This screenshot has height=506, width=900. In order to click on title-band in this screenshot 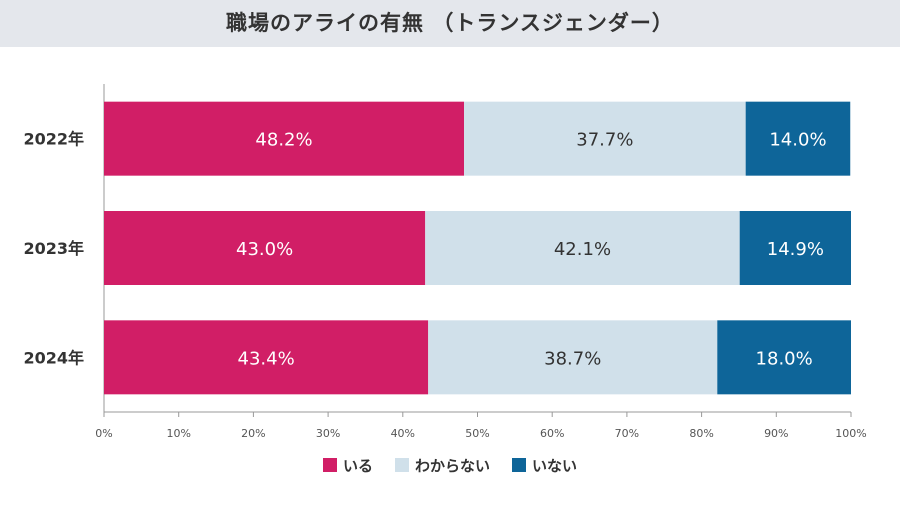, I will do `click(450, 23)`.